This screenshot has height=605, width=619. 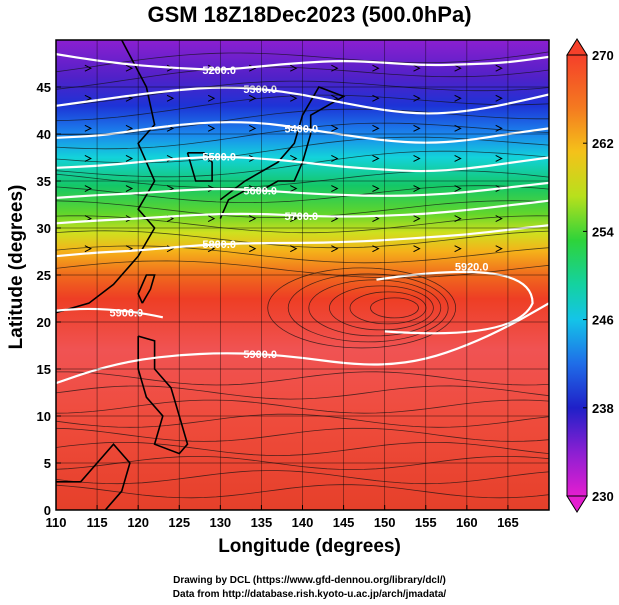 What do you see at coordinates (260, 355) in the screenshot?
I see `contour-label: 5900.0` at bounding box center [260, 355].